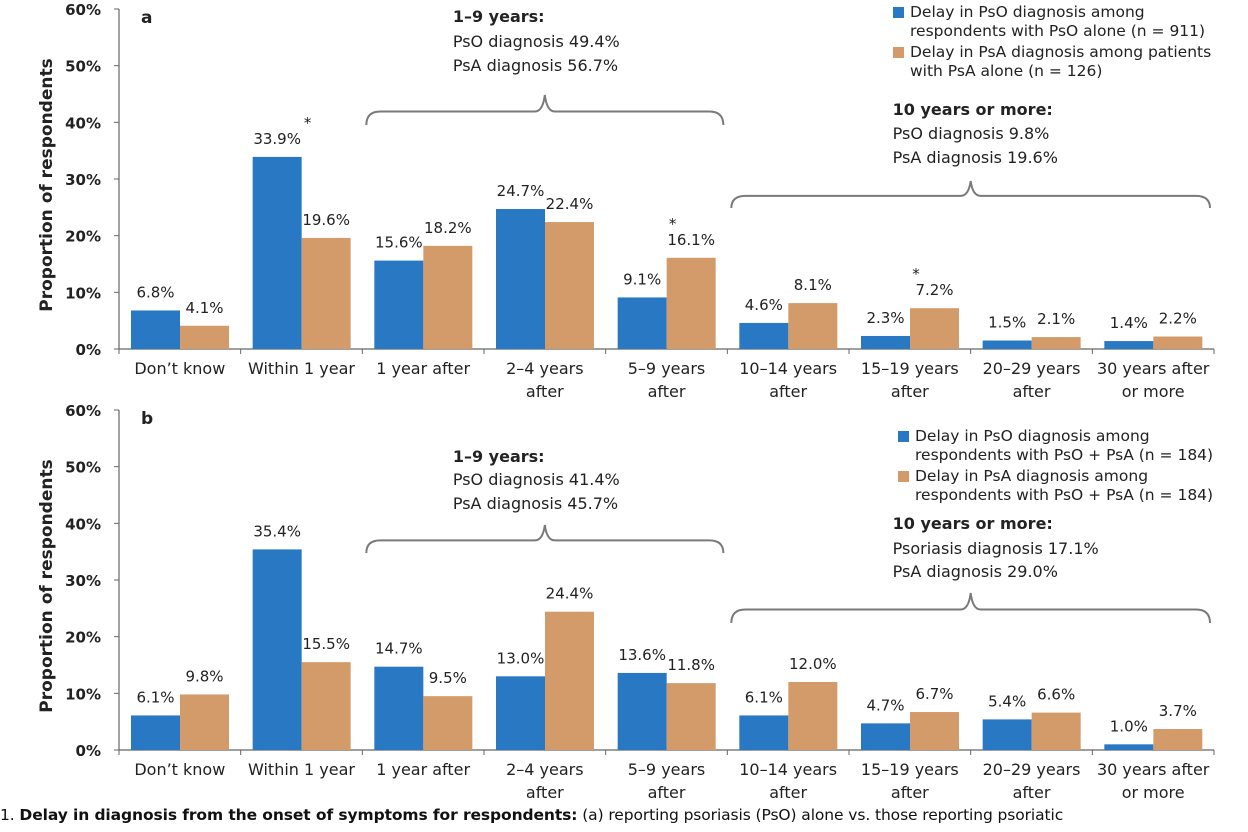 This screenshot has height=832, width=1248. Describe the element at coordinates (813, 285) in the screenshot. I see `data-label: 8.1%` at that location.